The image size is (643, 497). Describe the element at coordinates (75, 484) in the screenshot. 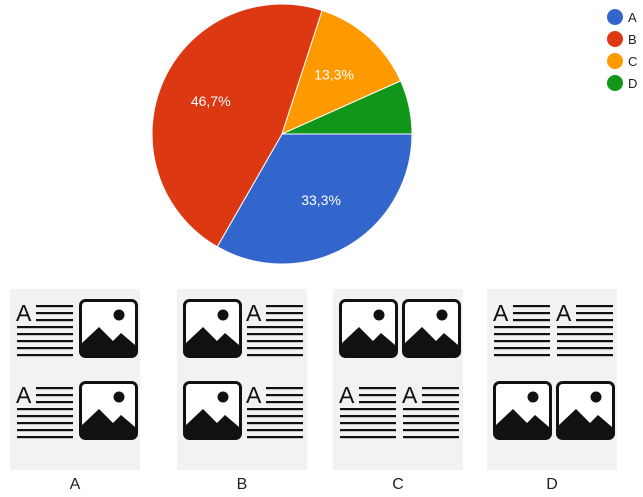

I see `layout-label-a: A` at that location.